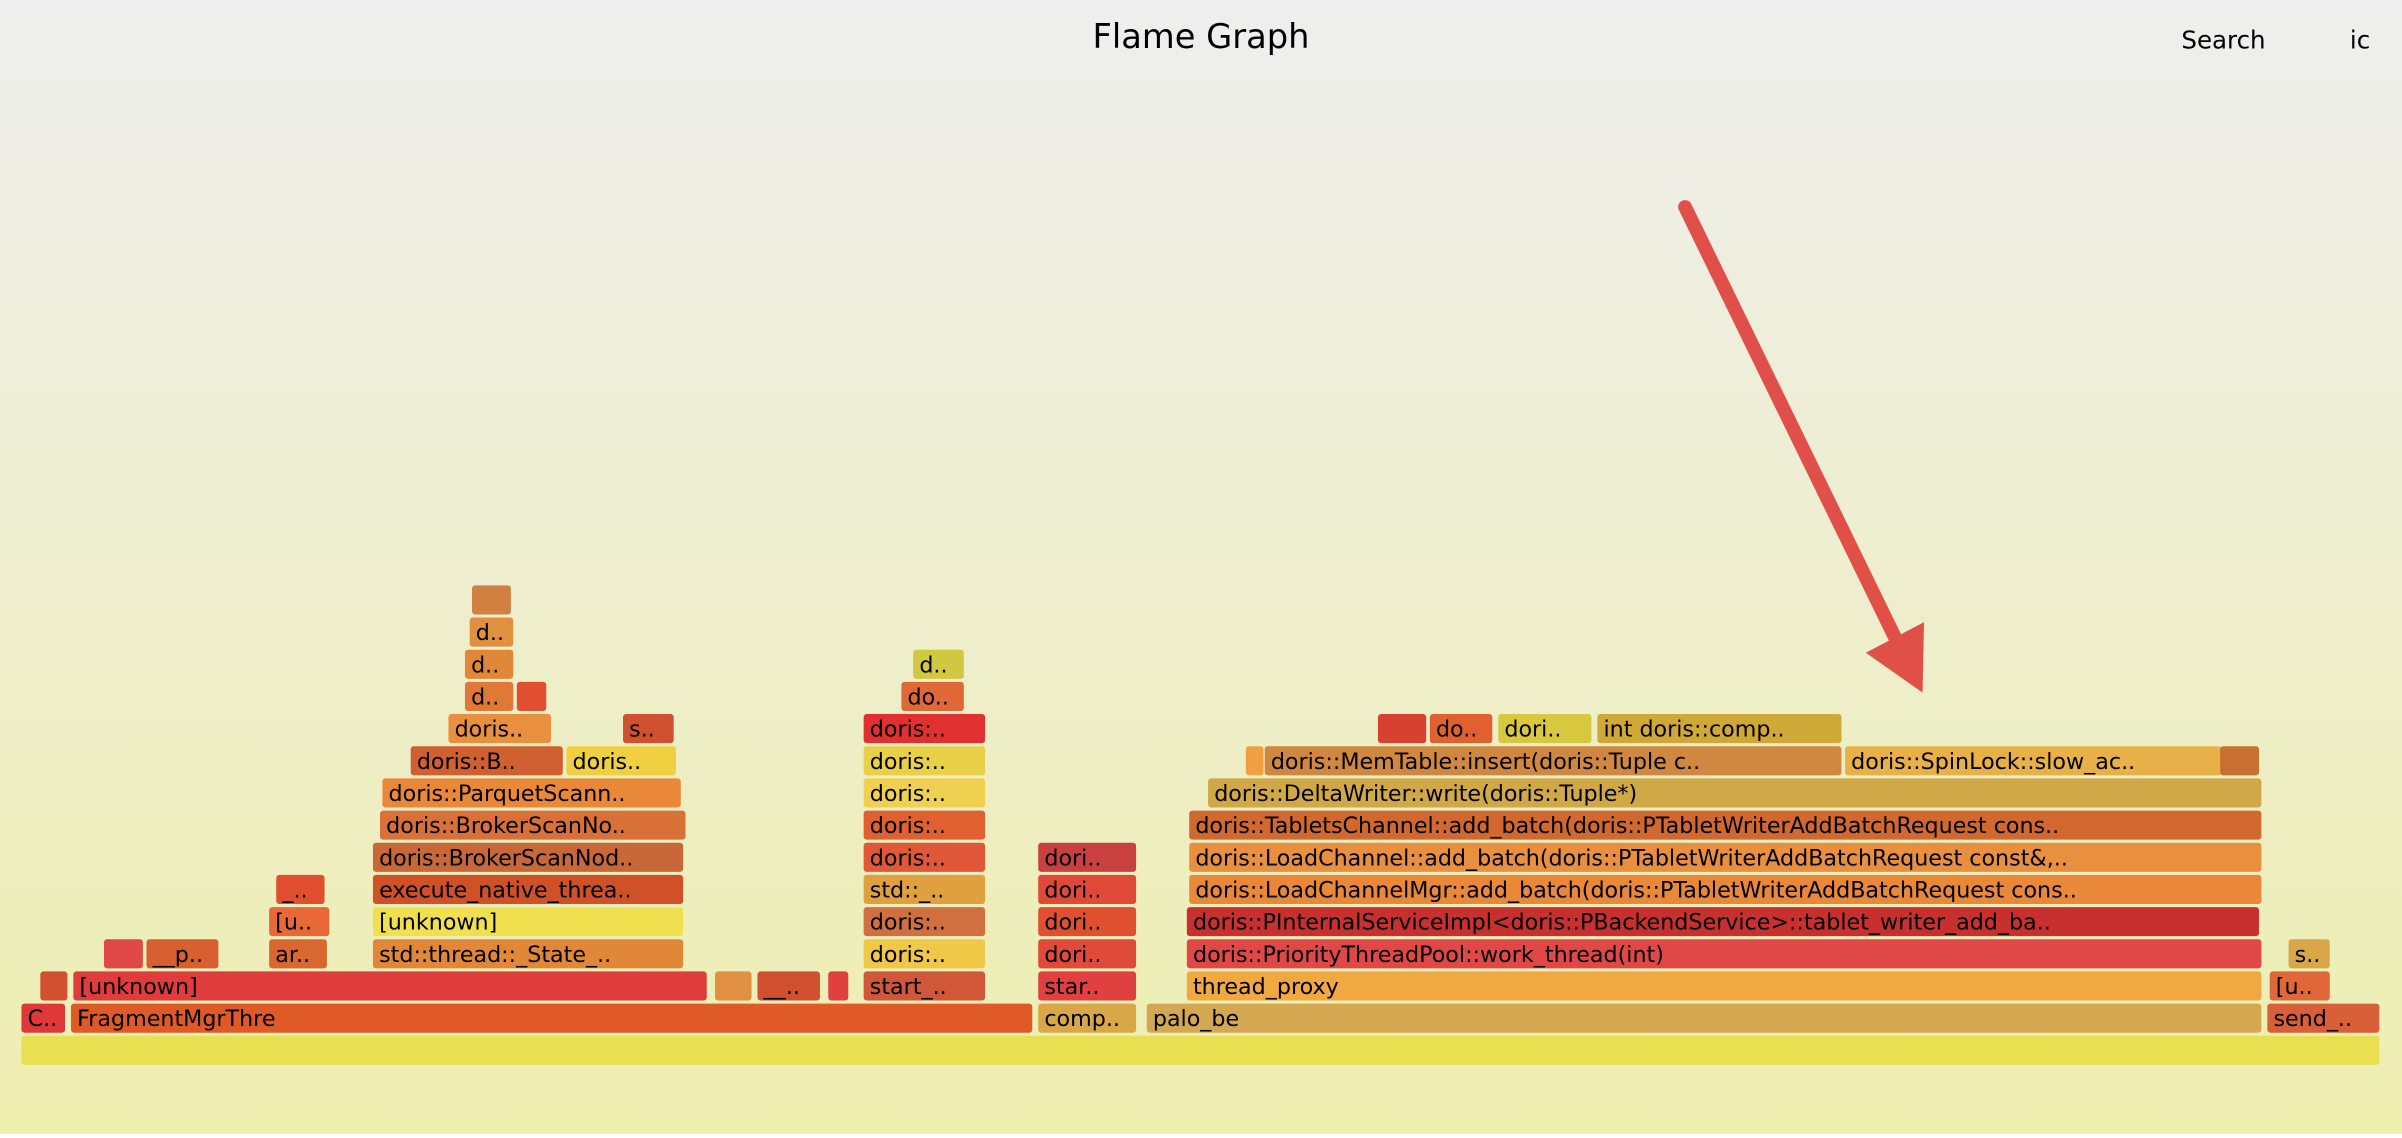 This screenshot has height=1138, width=2402. What do you see at coordinates (1196, 1019) in the screenshot?
I see `frame-label: palo_be` at bounding box center [1196, 1019].